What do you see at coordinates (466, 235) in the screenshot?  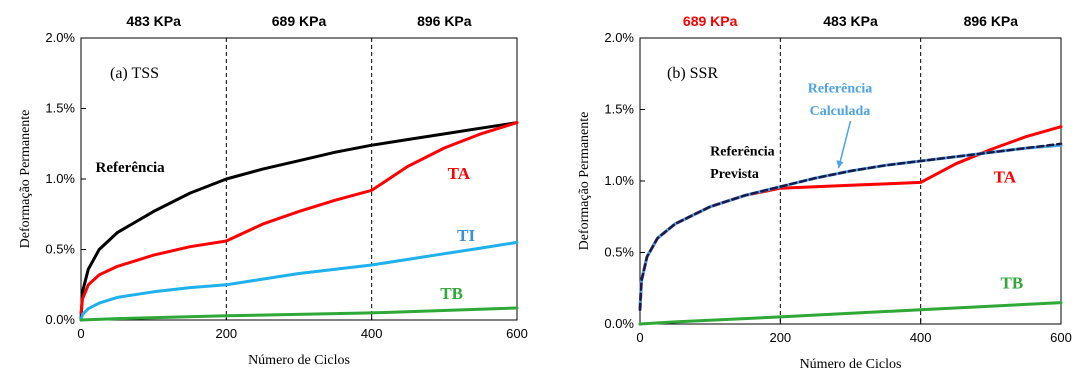 I see `annotation-label: TI` at bounding box center [466, 235].